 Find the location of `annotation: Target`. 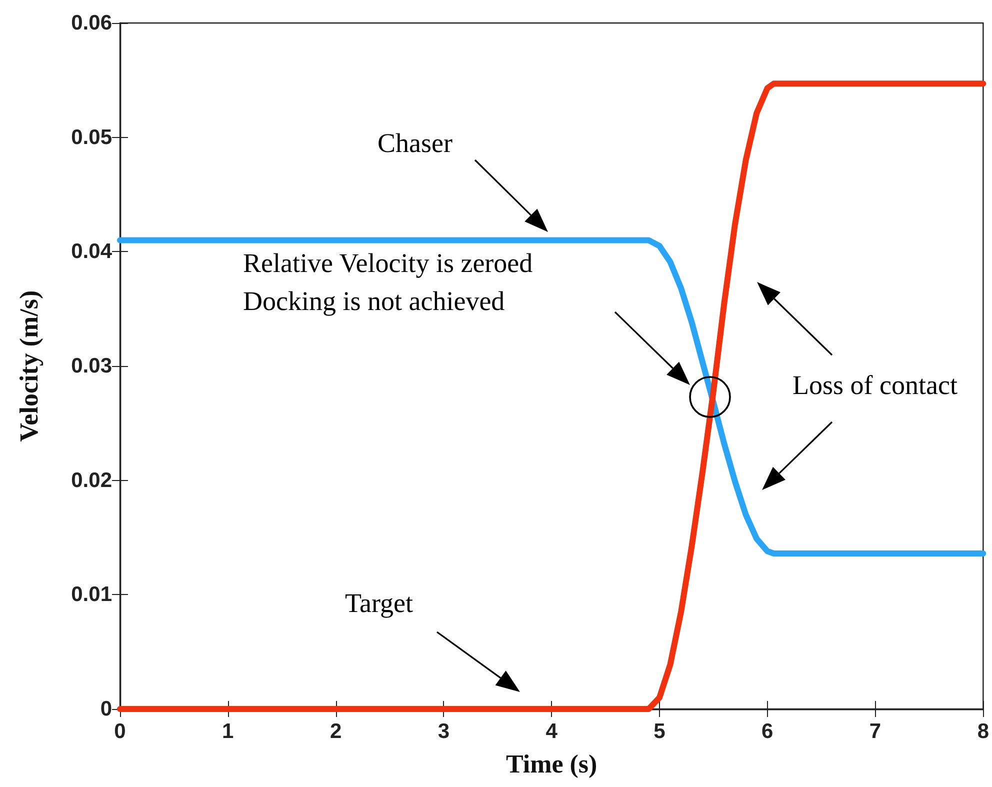

annotation: Target is located at coordinates (379, 603).